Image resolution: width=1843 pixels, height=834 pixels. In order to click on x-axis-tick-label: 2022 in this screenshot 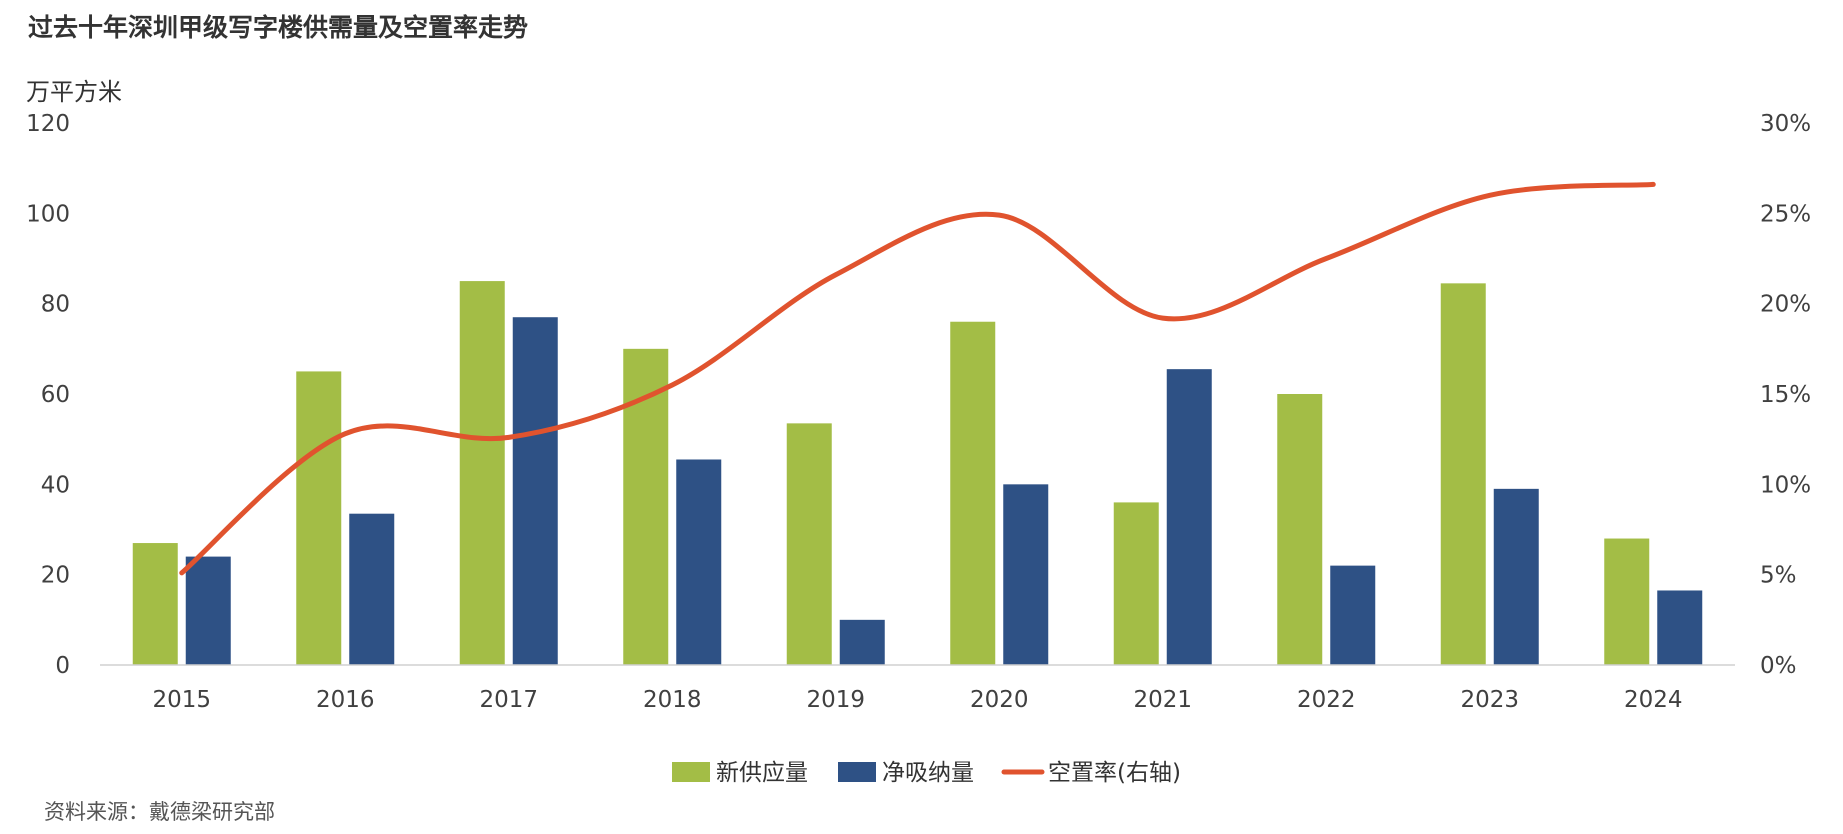, I will do `click(1326, 700)`.